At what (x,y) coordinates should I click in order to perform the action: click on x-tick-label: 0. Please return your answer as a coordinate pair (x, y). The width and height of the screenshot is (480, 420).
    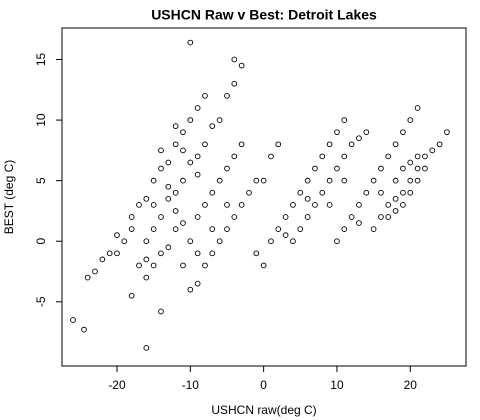
    Looking at the image, I should click on (263, 385).